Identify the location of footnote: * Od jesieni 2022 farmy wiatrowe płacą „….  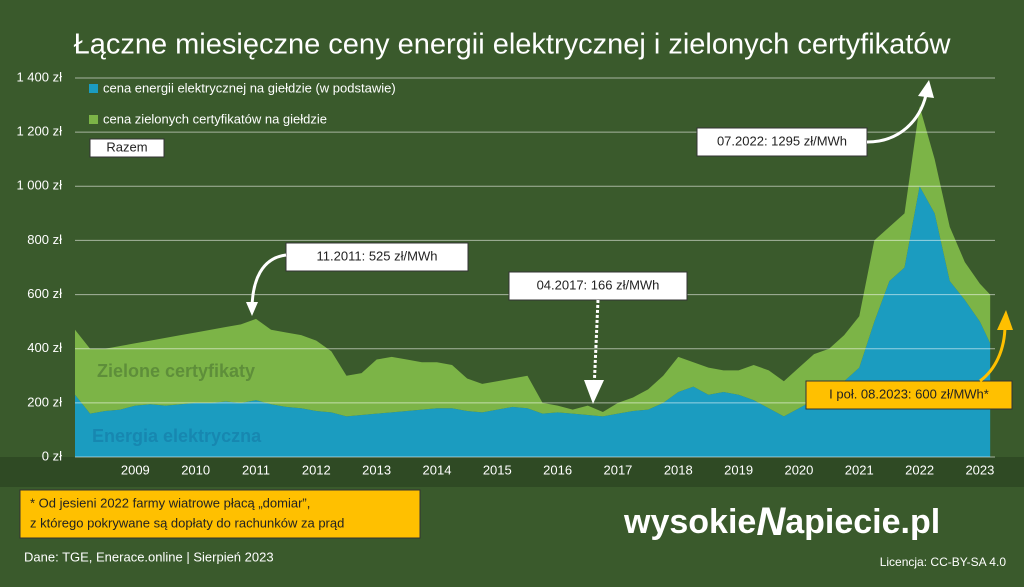
(170, 502).